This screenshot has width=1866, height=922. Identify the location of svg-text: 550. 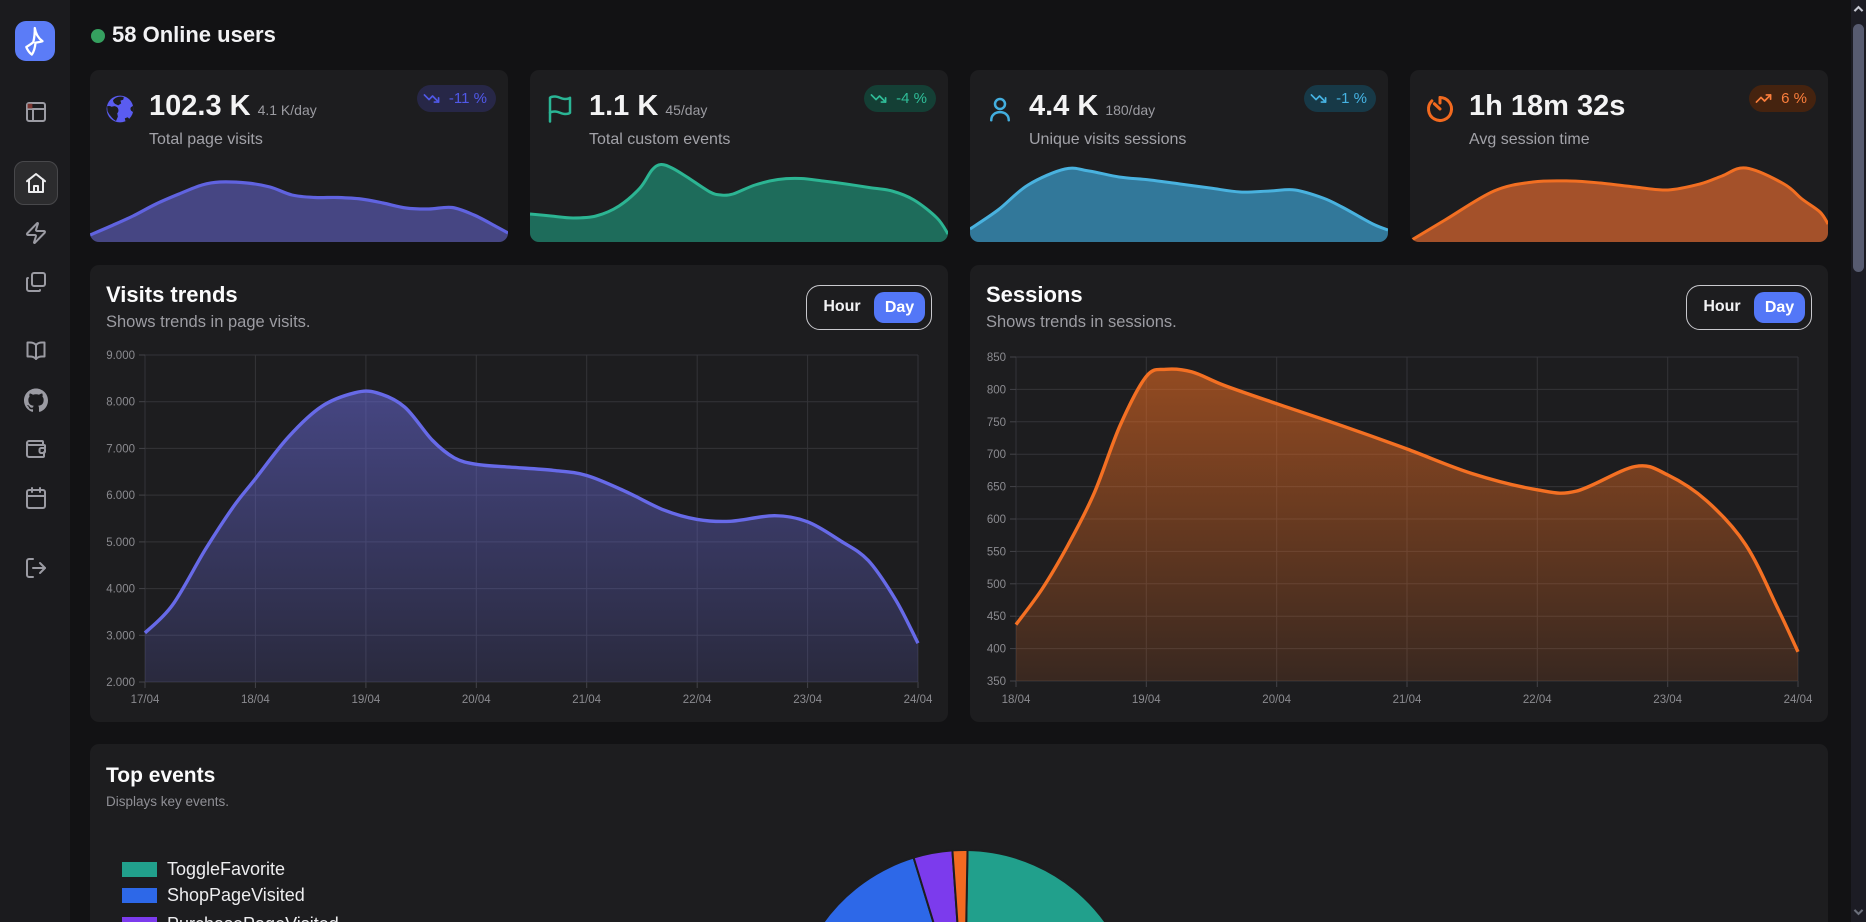
(996, 552).